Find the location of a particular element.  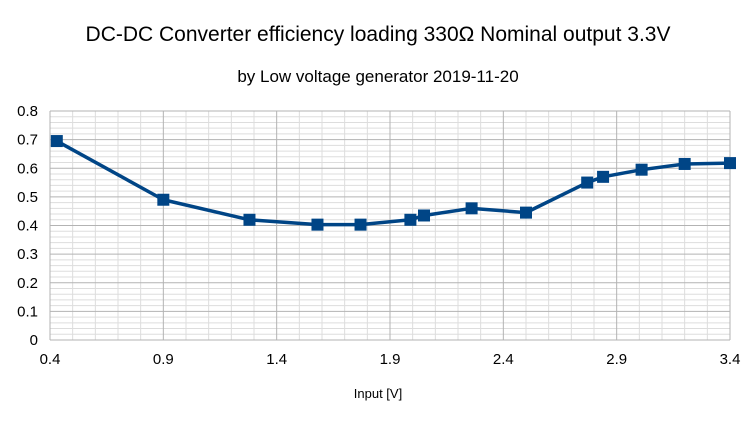

x-tick-label: 3.4 is located at coordinates (730, 359).